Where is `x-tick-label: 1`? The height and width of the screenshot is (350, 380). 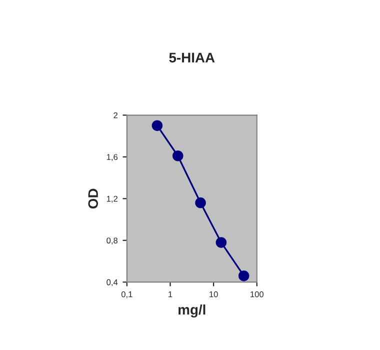 x-tick-label: 1 is located at coordinates (170, 294).